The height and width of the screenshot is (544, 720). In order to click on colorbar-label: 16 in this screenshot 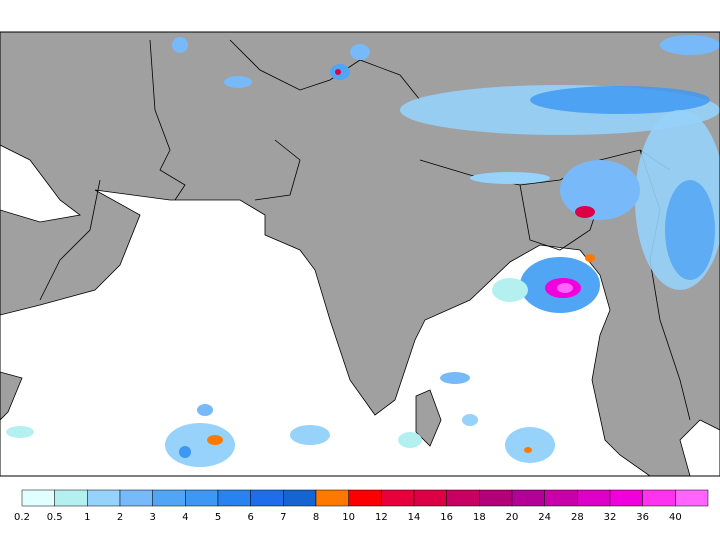, I will do `click(446, 517)`.